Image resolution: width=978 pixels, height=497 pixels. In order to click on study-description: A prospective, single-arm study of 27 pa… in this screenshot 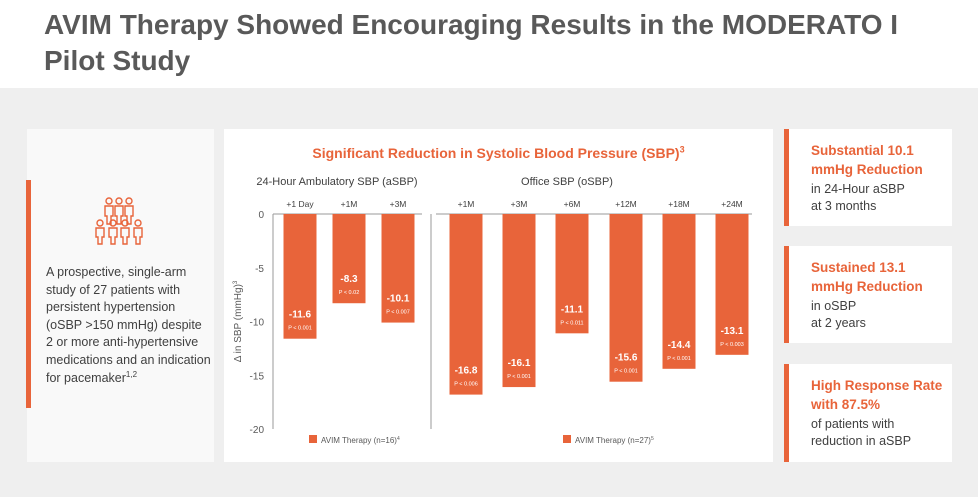, I will do `click(129, 325)`.